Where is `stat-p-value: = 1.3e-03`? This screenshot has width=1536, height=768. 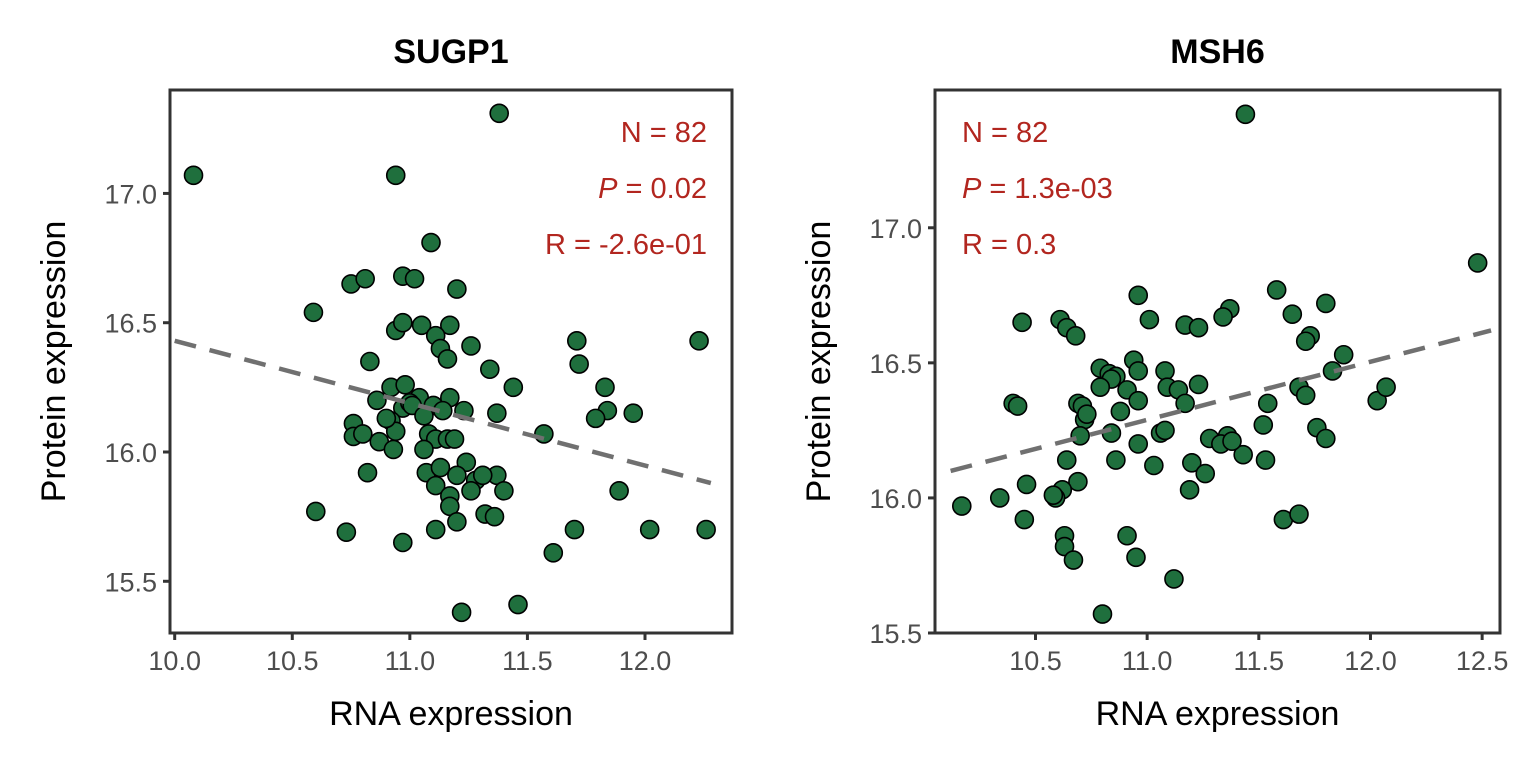 stat-p-value: = 1.3e-03 is located at coordinates (1046, 189).